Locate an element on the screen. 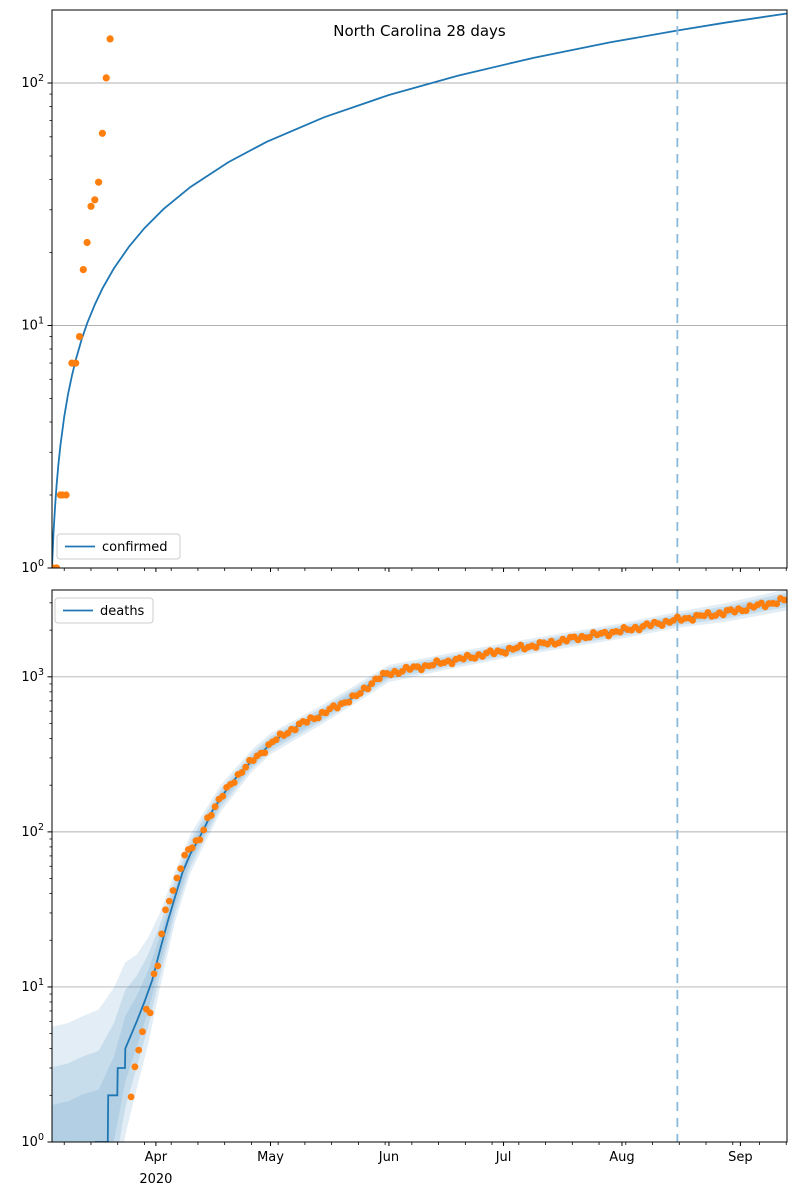 This screenshot has width=800, height=1200. x-tick-label-month: Jun is located at coordinates (388, 1157).